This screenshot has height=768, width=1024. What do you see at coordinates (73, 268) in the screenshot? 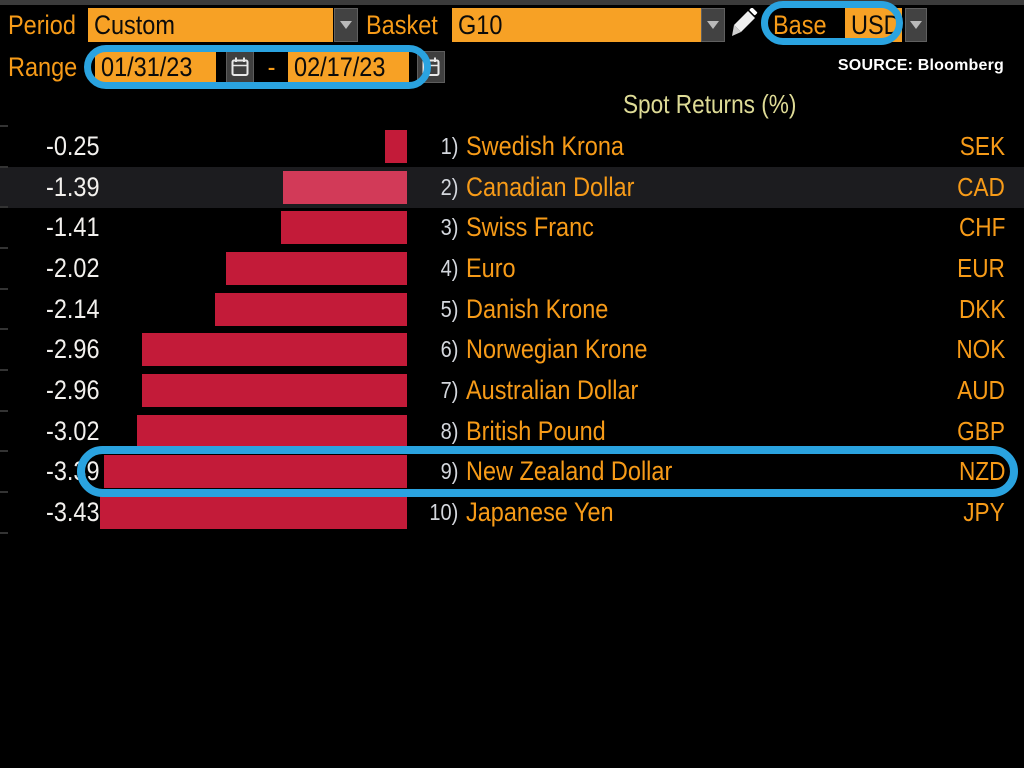
I see `row-value: -2.02` at bounding box center [73, 268].